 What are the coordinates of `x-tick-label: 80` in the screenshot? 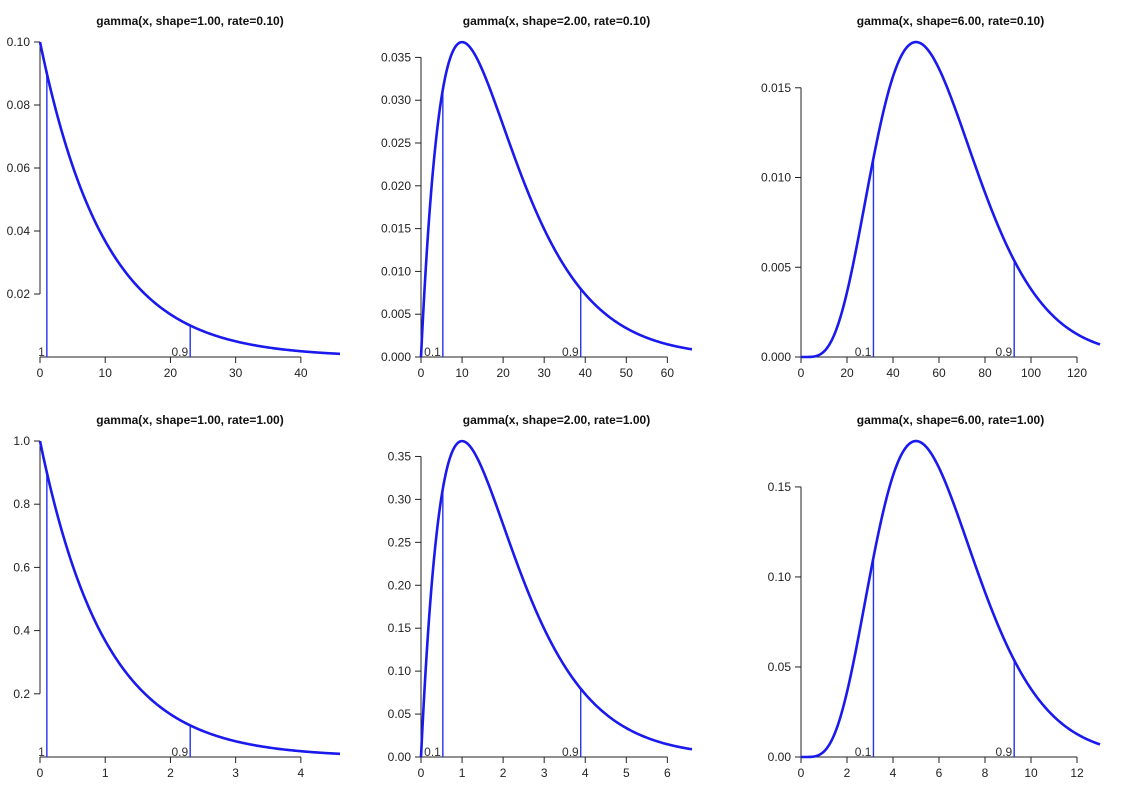 It's located at (985, 373).